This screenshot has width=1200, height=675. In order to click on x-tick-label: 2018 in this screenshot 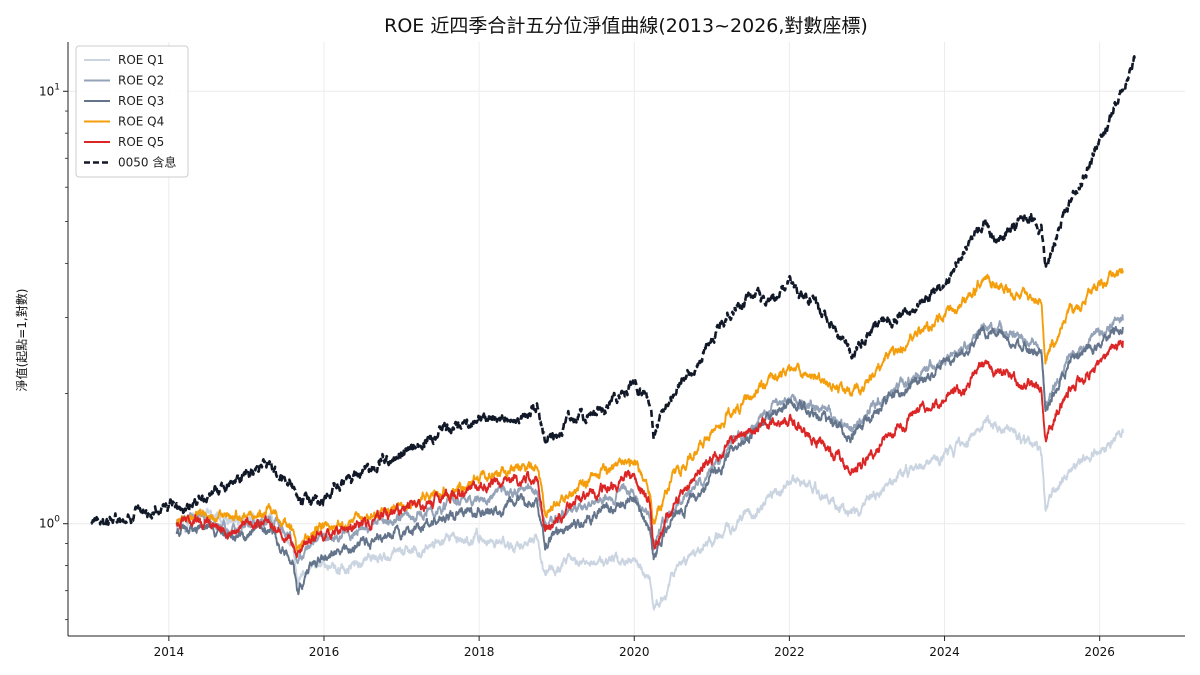, I will do `click(479, 652)`.